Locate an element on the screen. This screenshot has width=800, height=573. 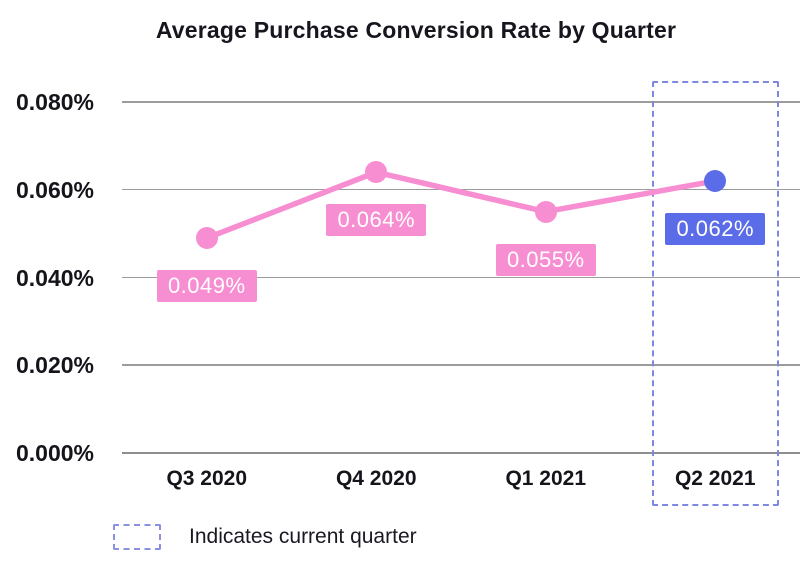
y-axis-tick-label: 0.040% is located at coordinates (55, 277).